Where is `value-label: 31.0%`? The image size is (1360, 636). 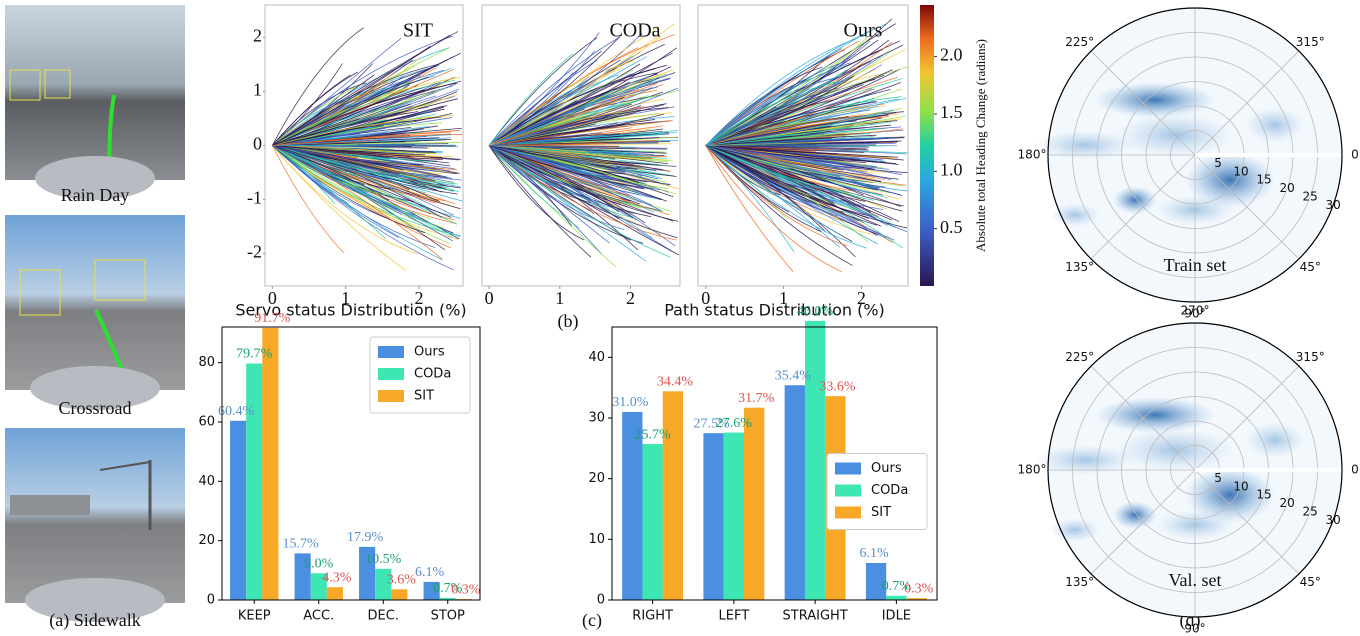
value-label: 31.0% is located at coordinates (630, 402).